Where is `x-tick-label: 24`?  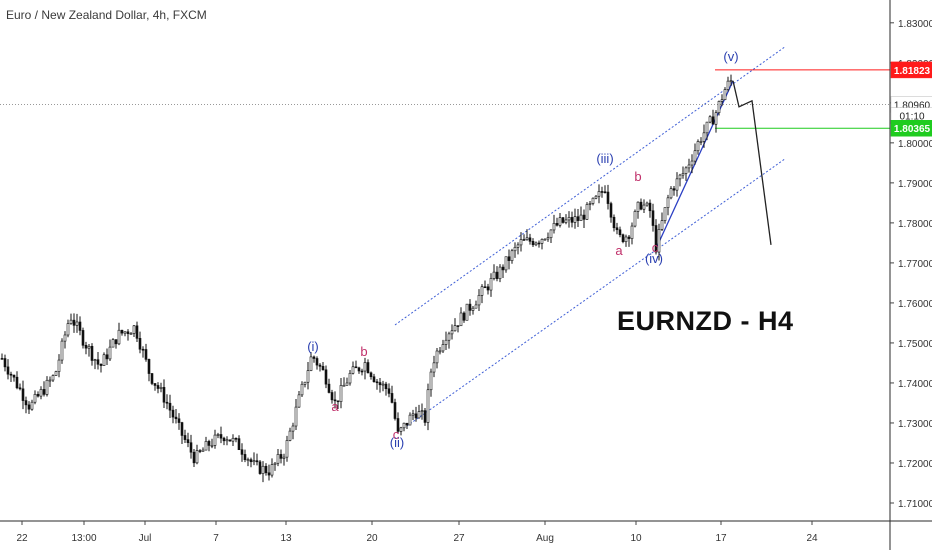
x-tick-label: 24 is located at coordinates (812, 538).